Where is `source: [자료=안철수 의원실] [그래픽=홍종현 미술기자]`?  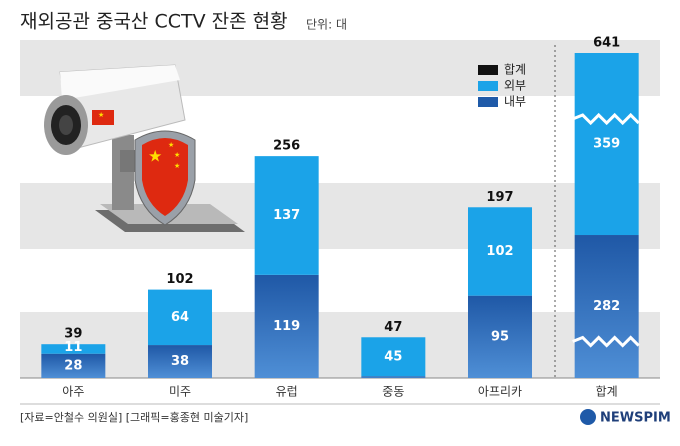
source: [자료=안철수 의원실] [그래픽=홍종현 미술기자] is located at coordinates (134, 417).